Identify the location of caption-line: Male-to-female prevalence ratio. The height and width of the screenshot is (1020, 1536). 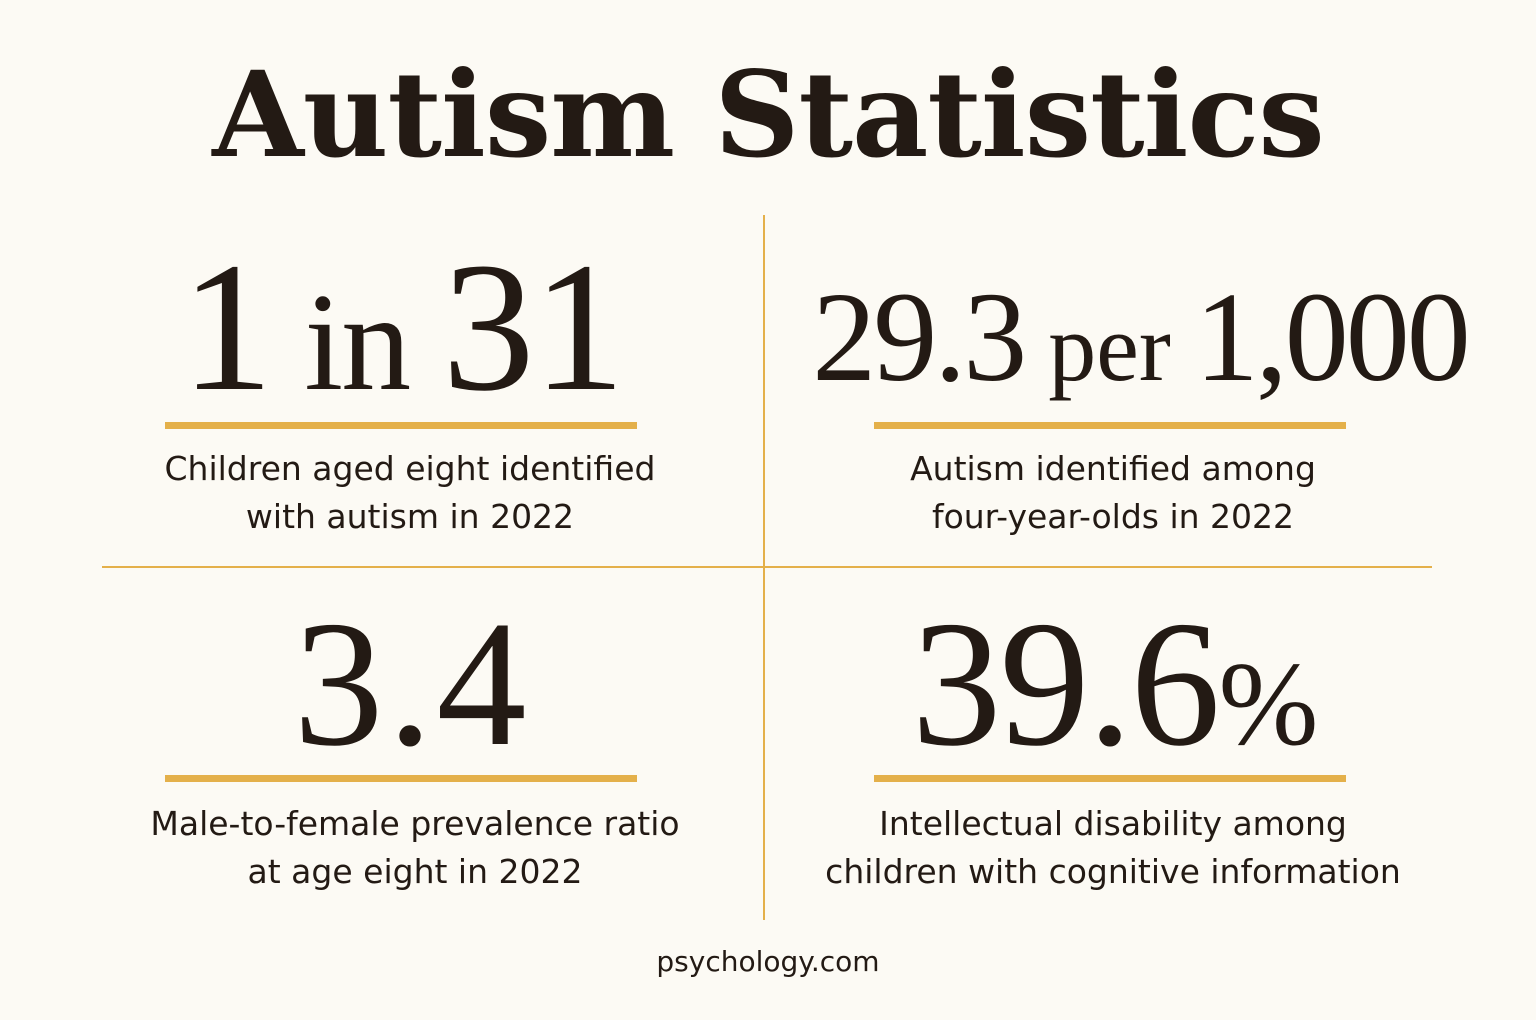
(415, 823).